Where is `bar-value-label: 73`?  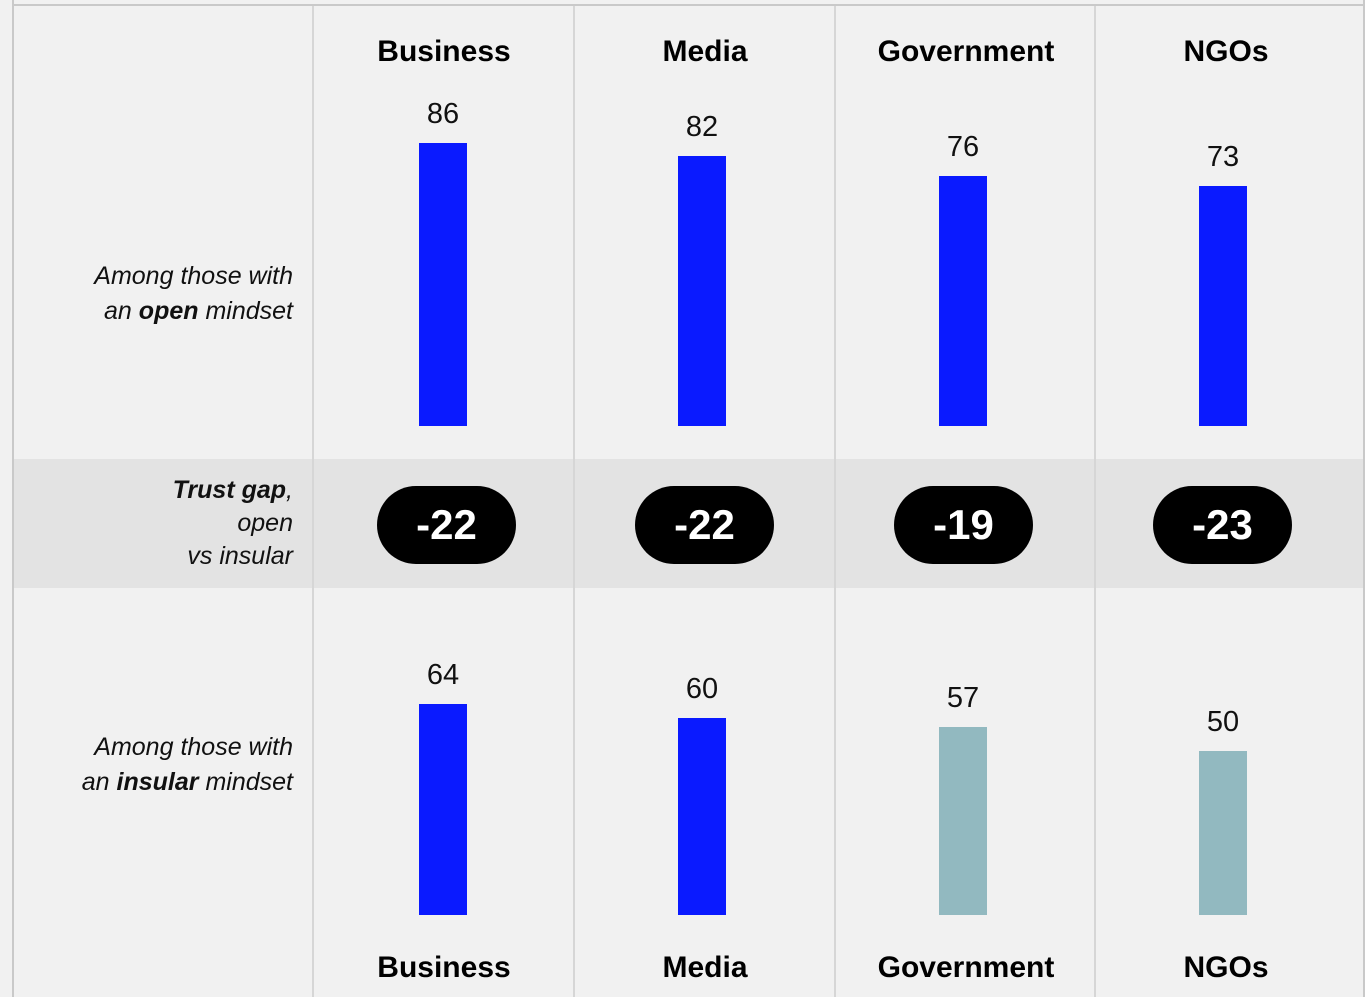 bar-value-label: 73 is located at coordinates (1223, 156).